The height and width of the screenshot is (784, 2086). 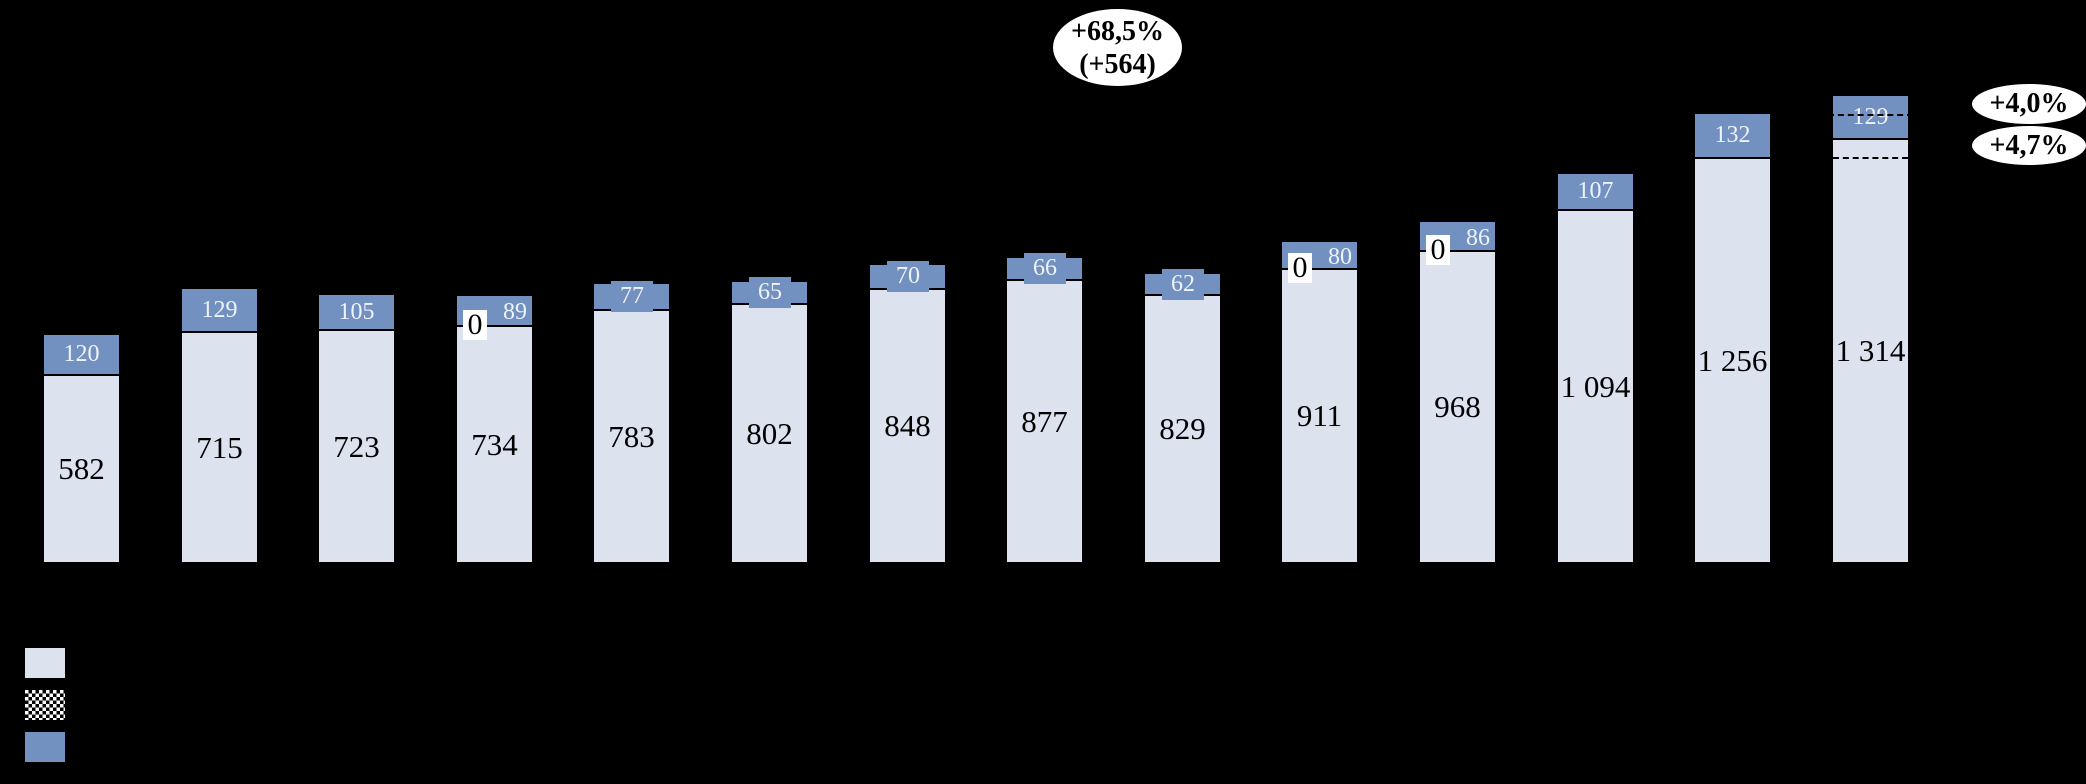 I want to click on bar-top-value-tag: 65, so click(x=770, y=292).